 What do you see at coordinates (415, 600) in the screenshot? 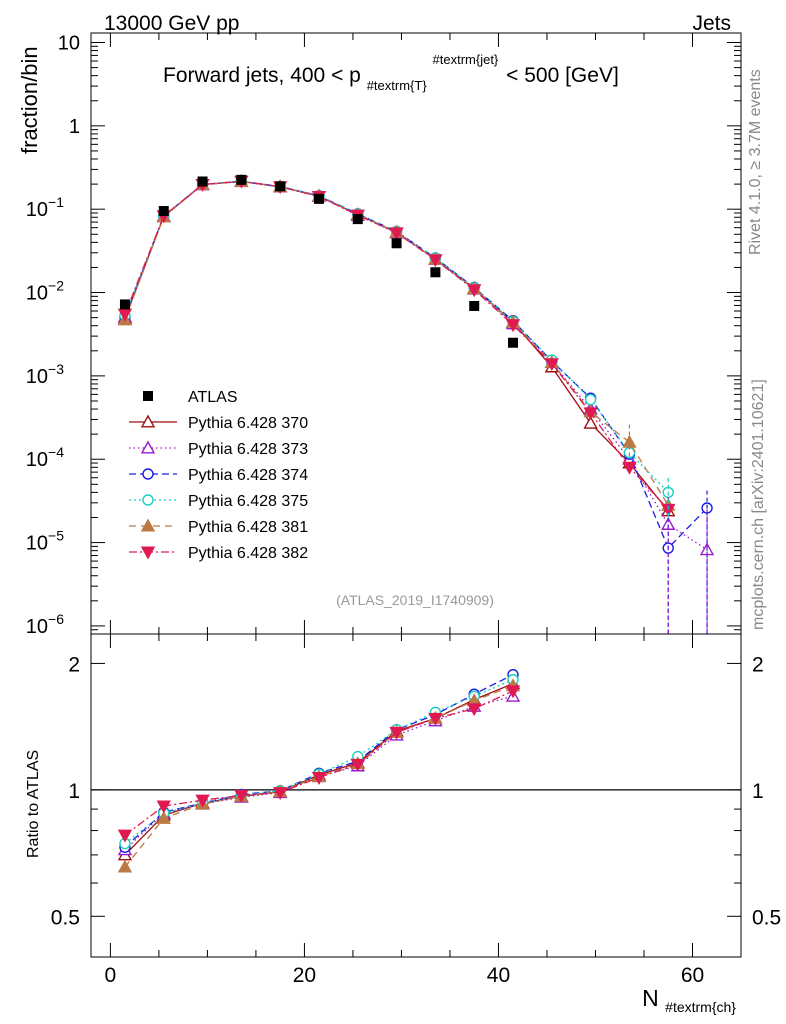
I see `analysis-label: (ATLAS_2019_I1740909)` at bounding box center [415, 600].